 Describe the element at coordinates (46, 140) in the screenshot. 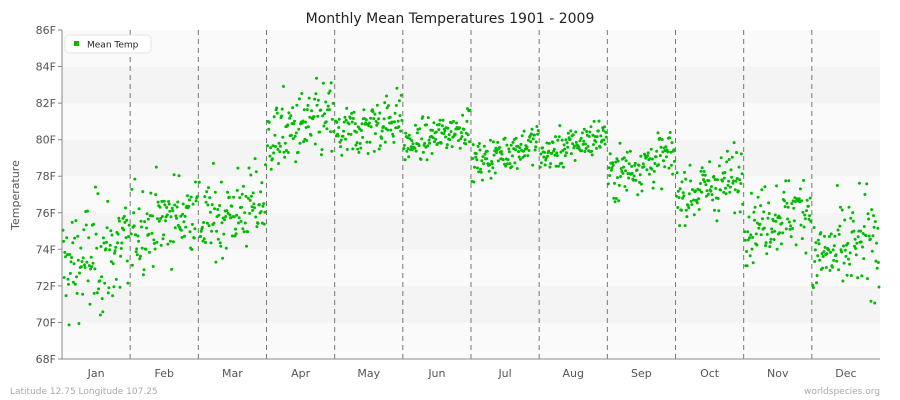

I see `y-tick-label: 80F` at that location.